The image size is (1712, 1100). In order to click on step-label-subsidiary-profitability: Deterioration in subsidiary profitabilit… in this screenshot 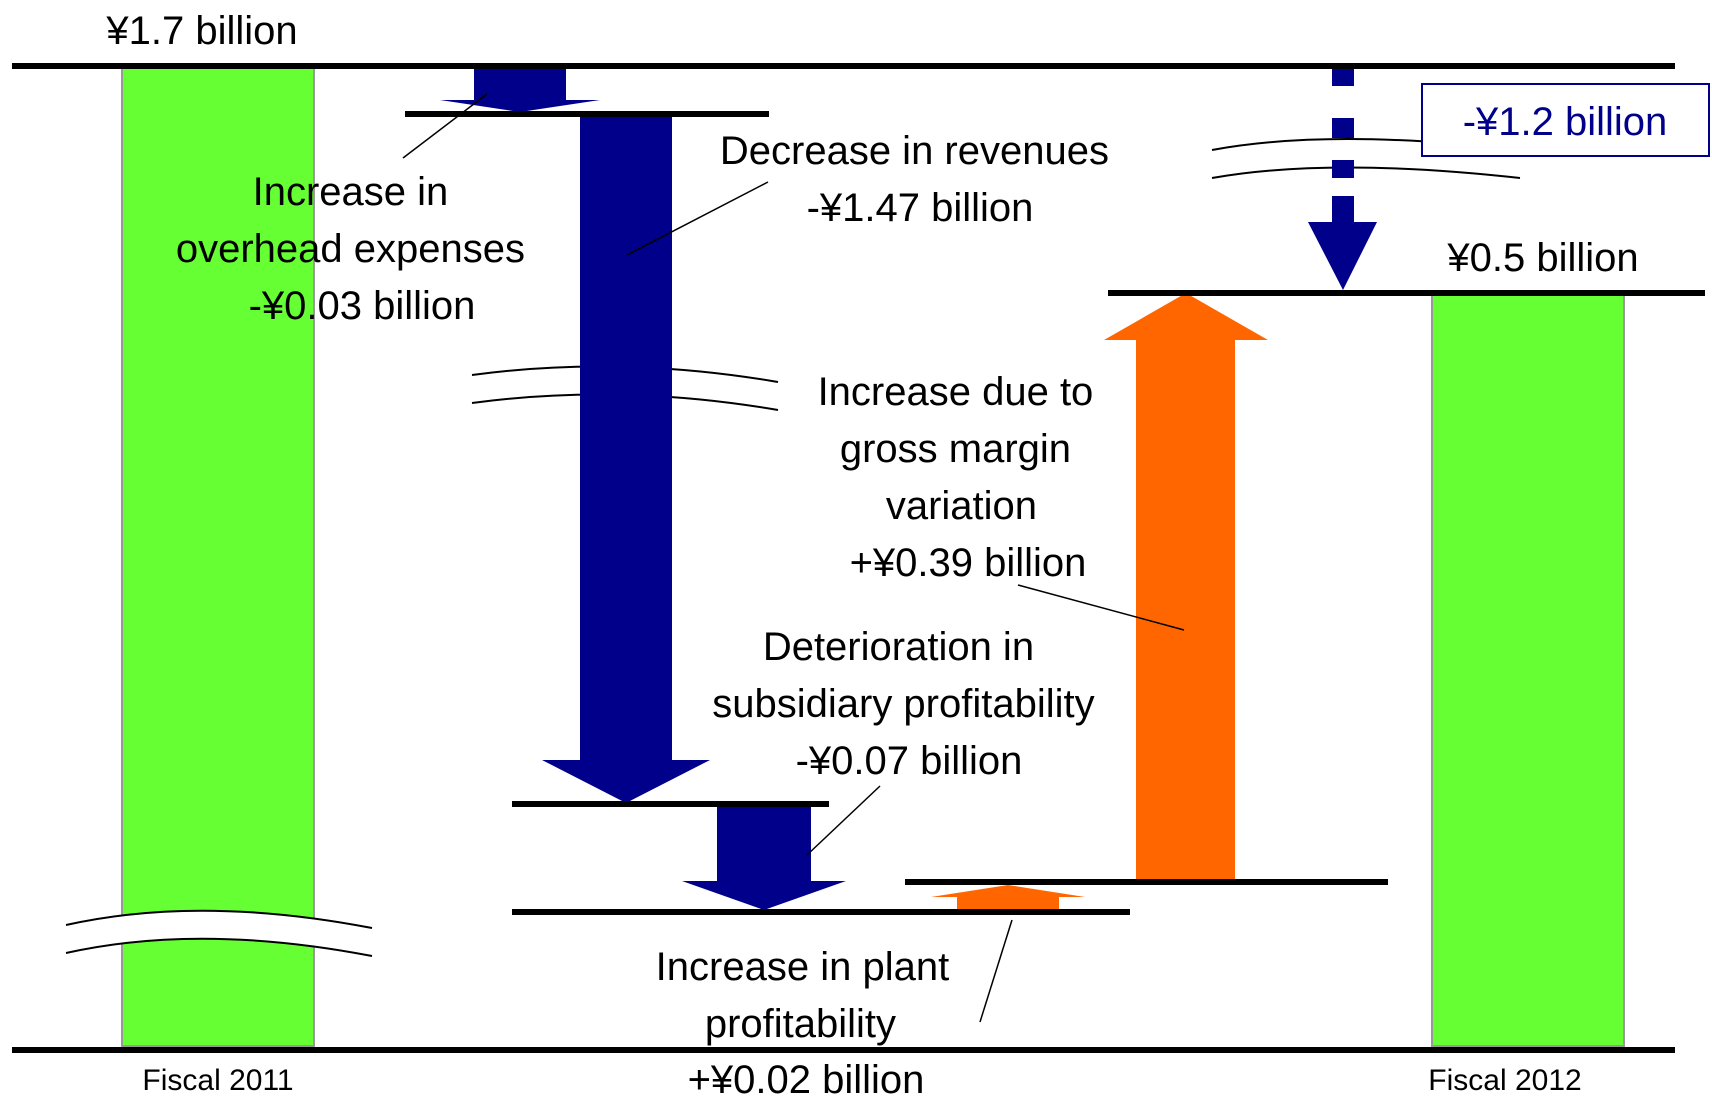, I will do `click(909, 704)`.